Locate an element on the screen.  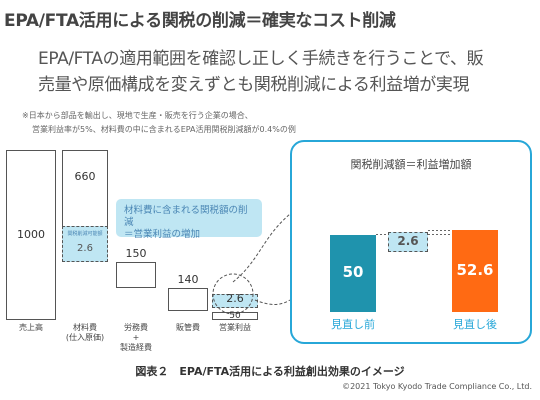
callout-line-2: ＝営業利益の増加 is located at coordinates (162, 234).